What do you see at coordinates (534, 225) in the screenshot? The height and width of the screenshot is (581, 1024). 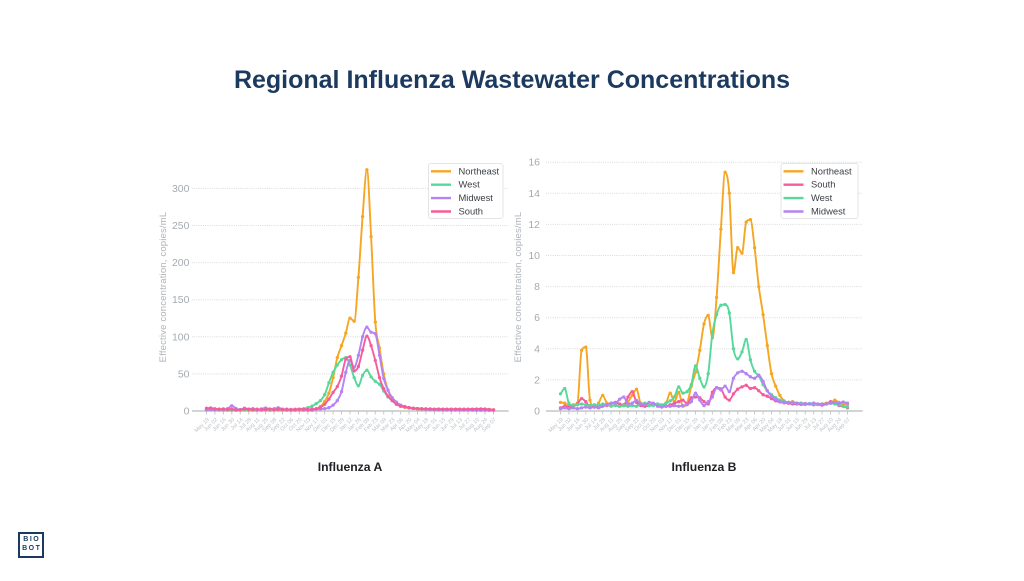 I see `svg-text: 12` at bounding box center [534, 225].